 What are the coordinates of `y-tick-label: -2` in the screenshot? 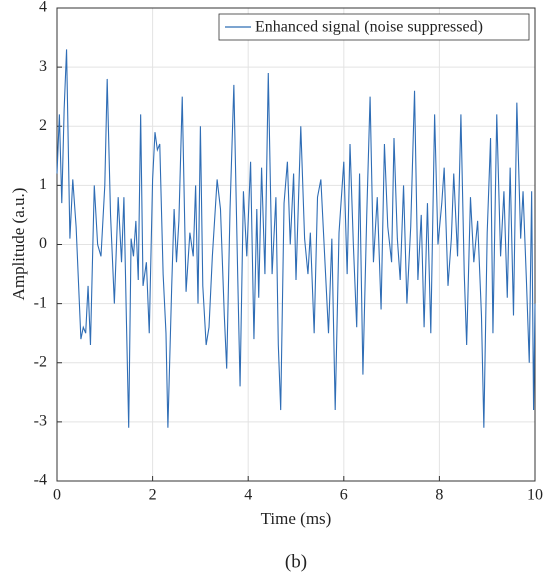 It's located at (40, 361).